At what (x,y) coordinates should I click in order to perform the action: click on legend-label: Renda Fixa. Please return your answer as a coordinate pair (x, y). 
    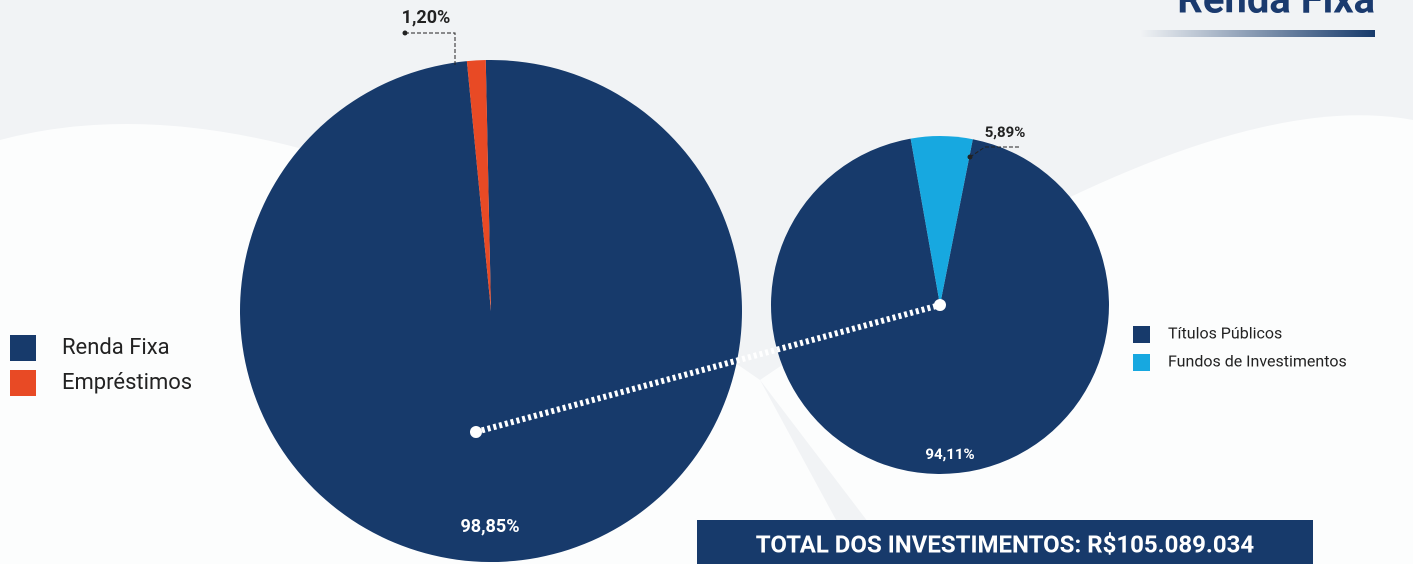
    Looking at the image, I should click on (116, 347).